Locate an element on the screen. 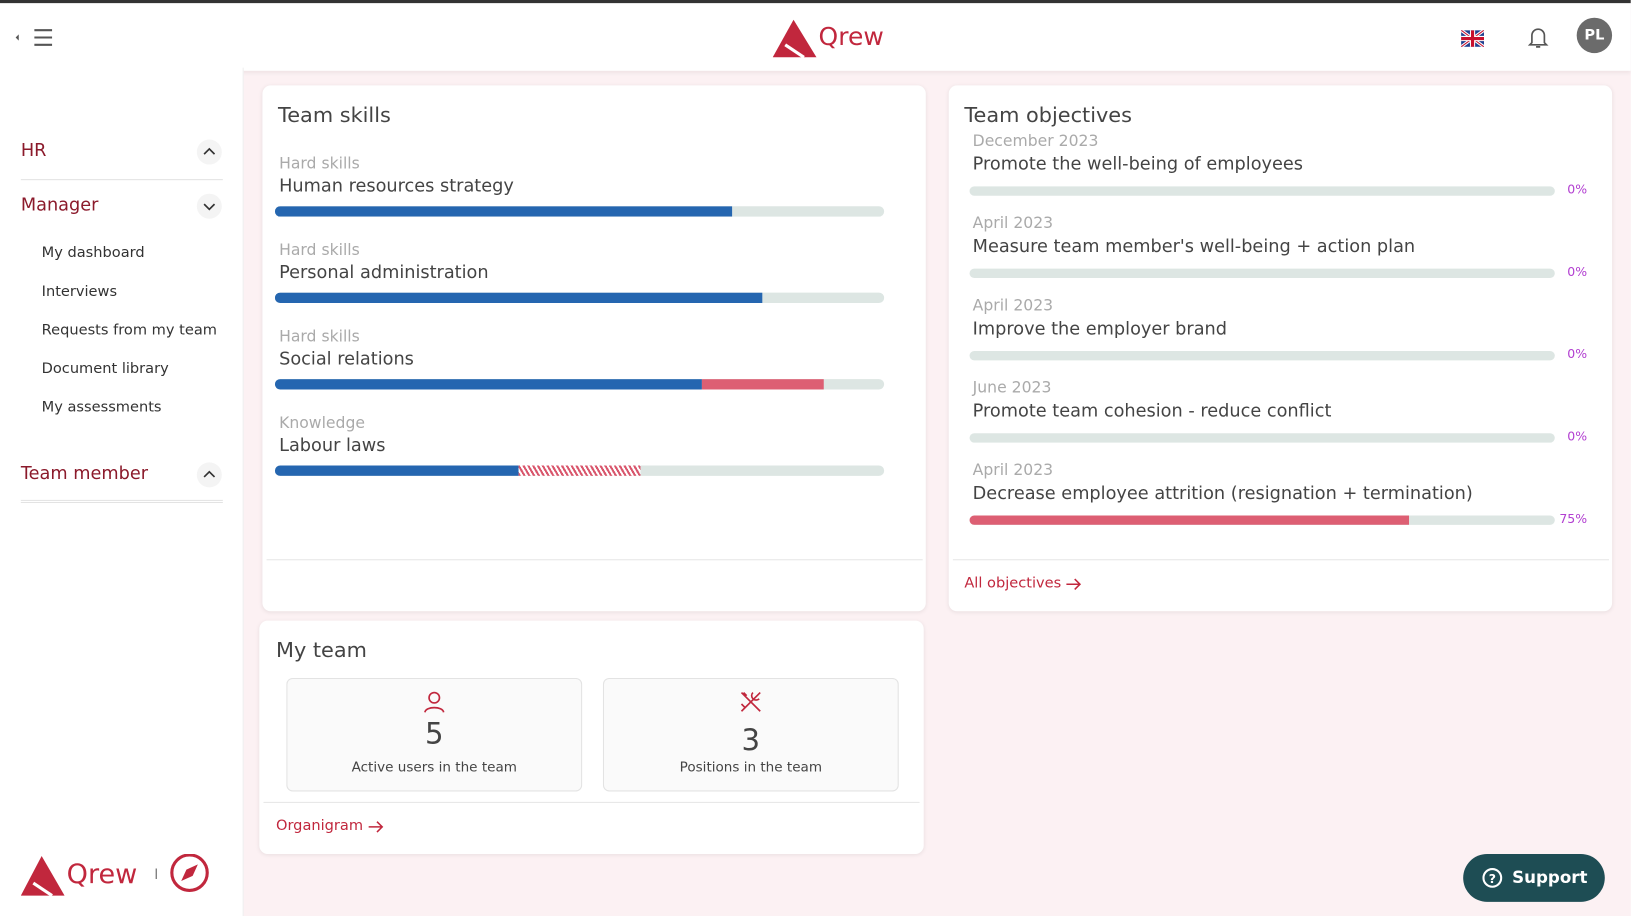  nav-item: My dashboard is located at coordinates (93, 253).